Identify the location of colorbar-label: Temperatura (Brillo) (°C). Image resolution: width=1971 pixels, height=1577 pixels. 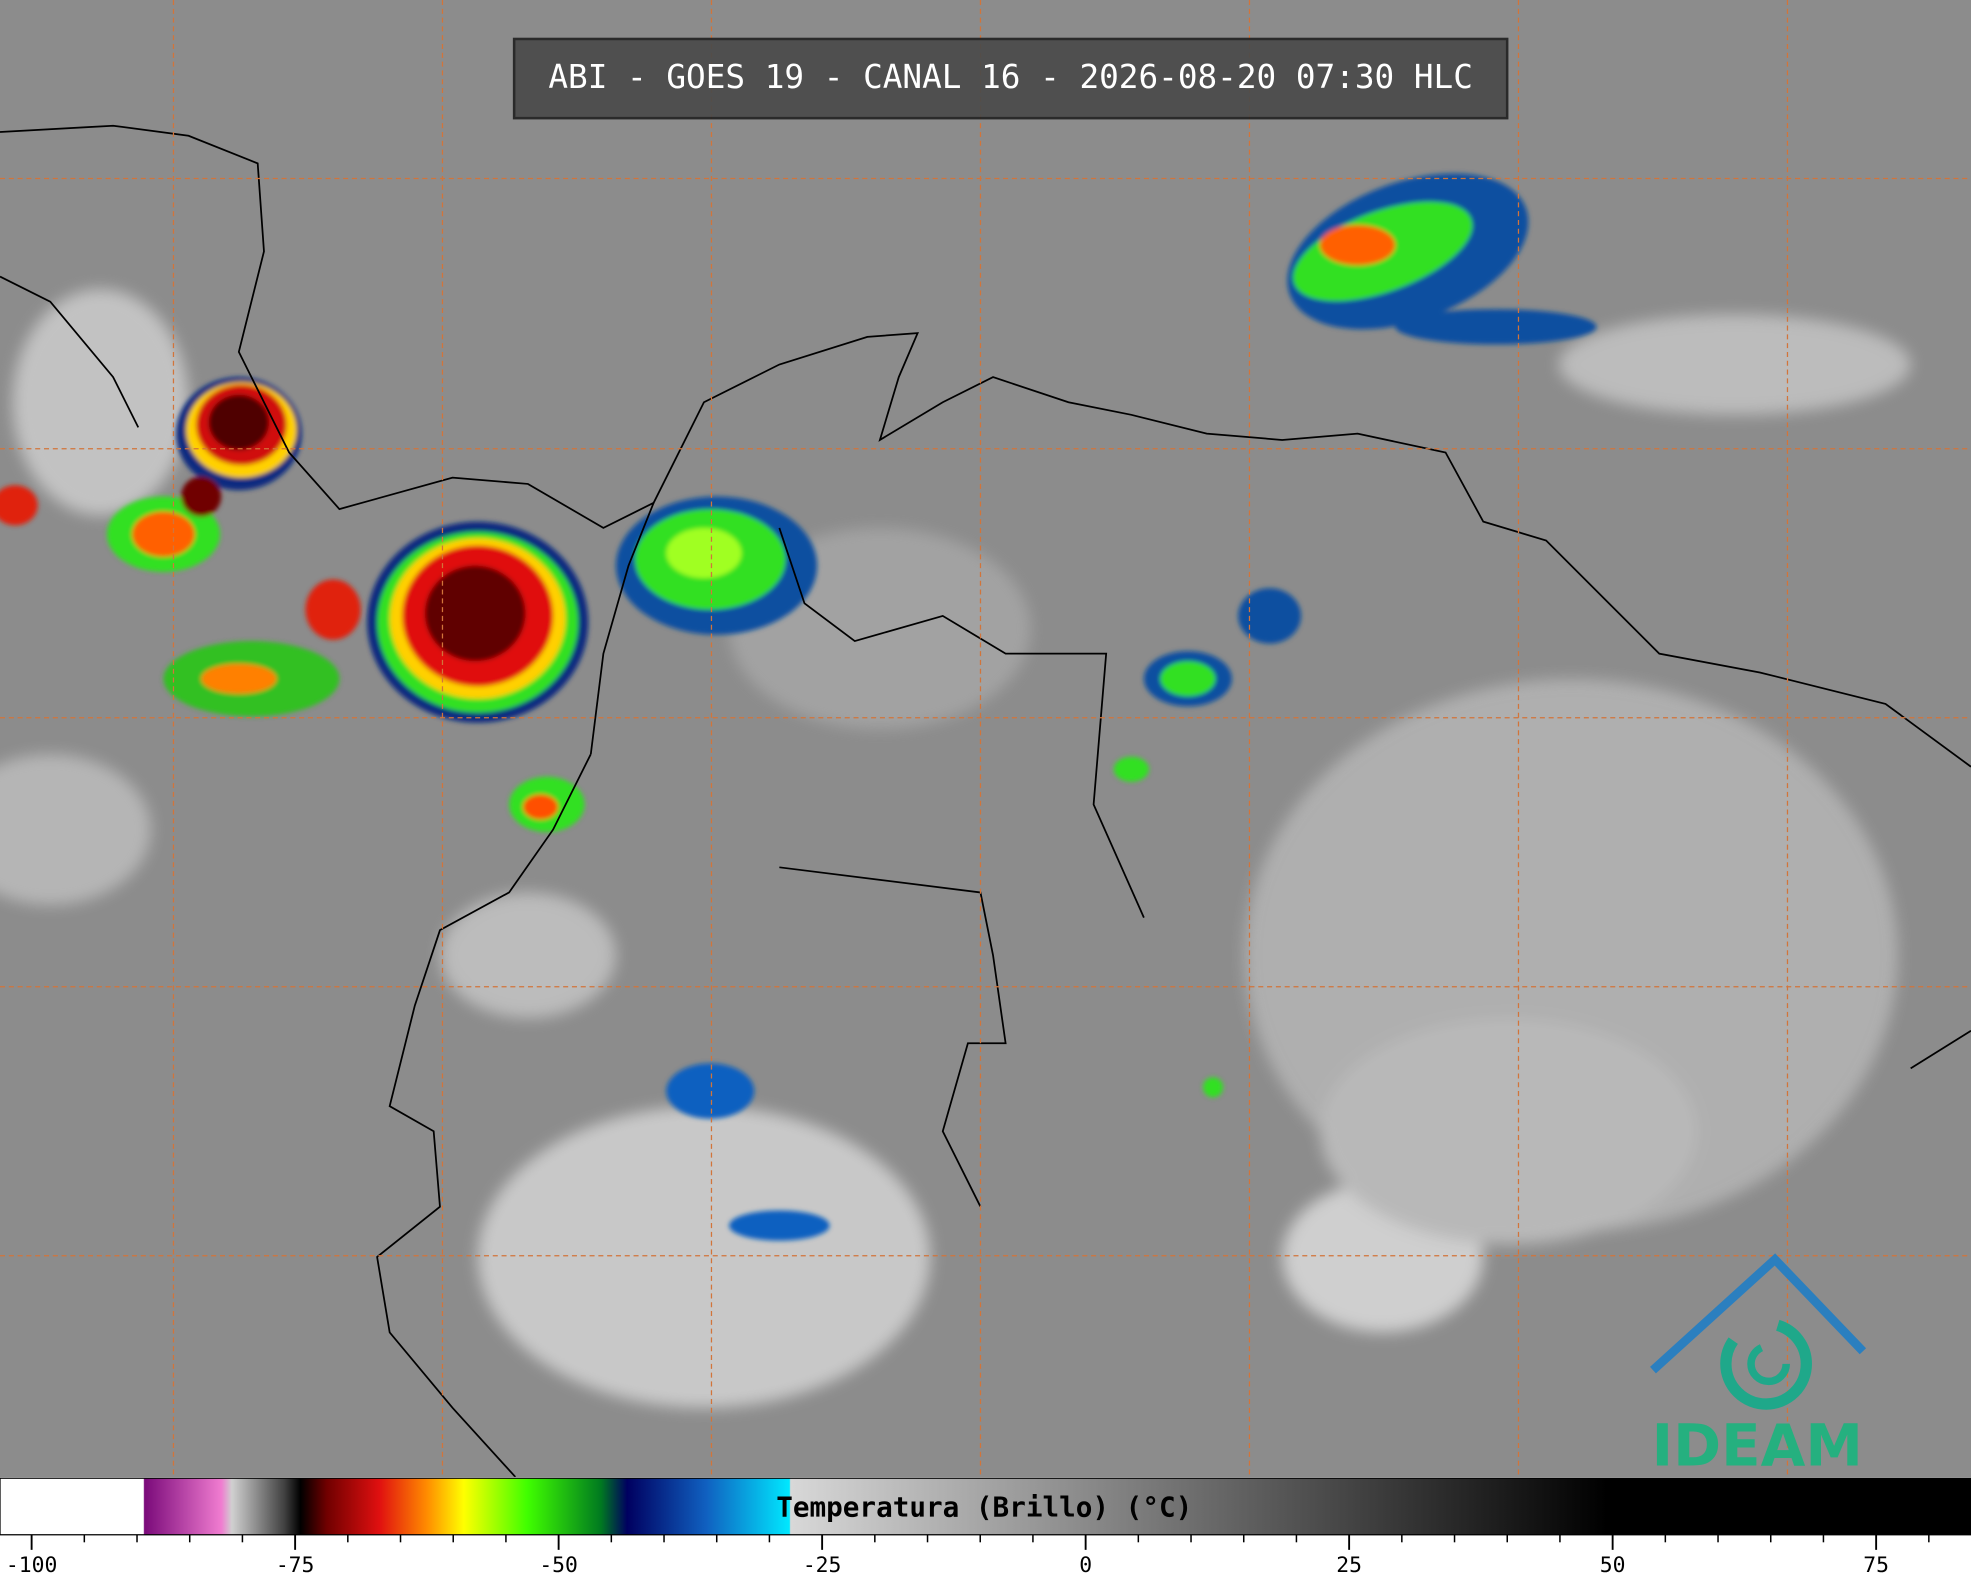
(984, 1506).